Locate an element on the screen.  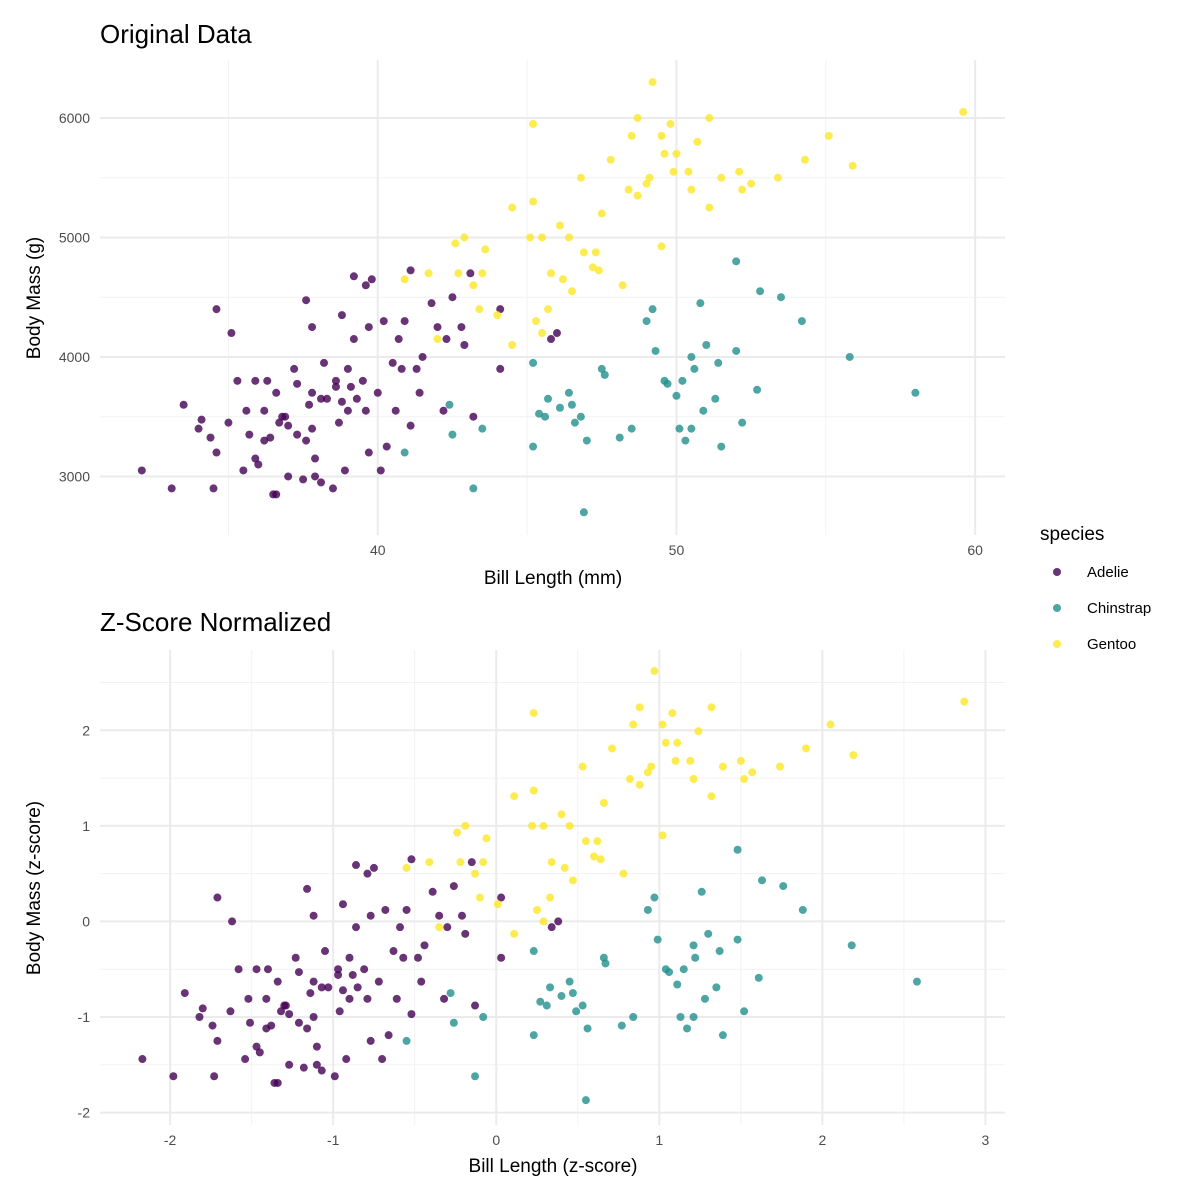
y-axis-title-original: Body Mass (g) is located at coordinates (34, 298).